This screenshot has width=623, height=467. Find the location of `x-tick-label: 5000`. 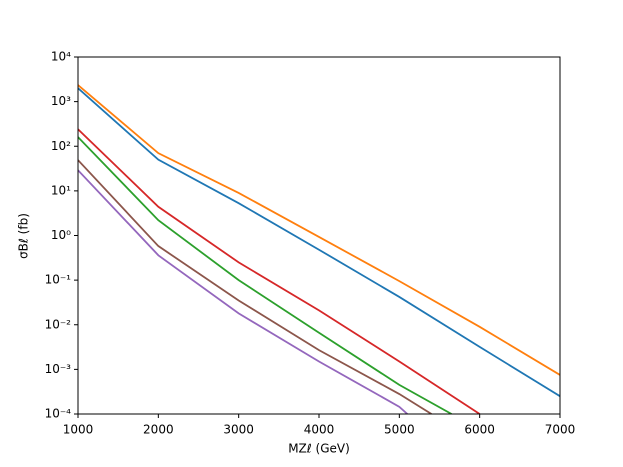

x-tick-label: 5000 is located at coordinates (399, 430).